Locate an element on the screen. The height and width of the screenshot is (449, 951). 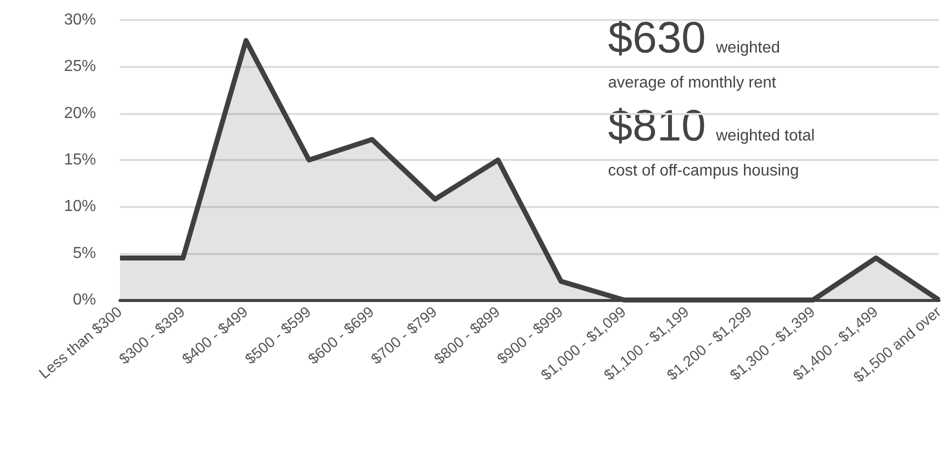
y-tick-label: 20% is located at coordinates (80, 113).